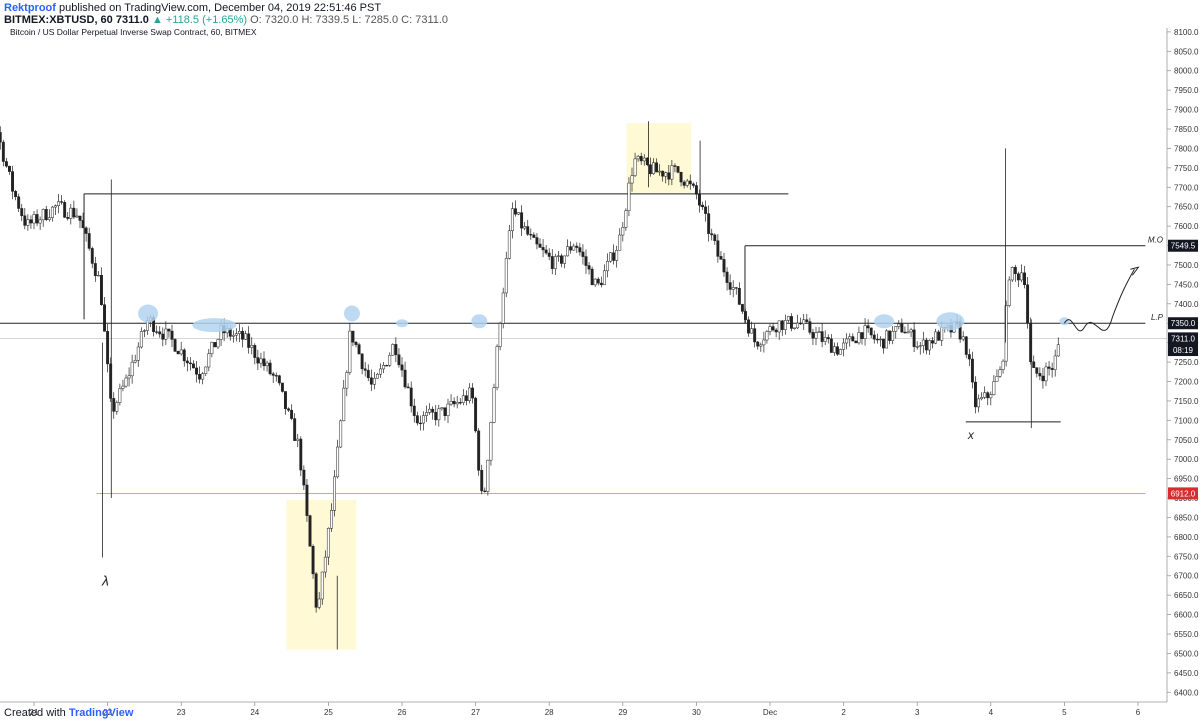 Image resolution: width=1200 pixels, height=722 pixels. What do you see at coordinates (549, 712) in the screenshot?
I see `time-tick-label: 28` at bounding box center [549, 712].